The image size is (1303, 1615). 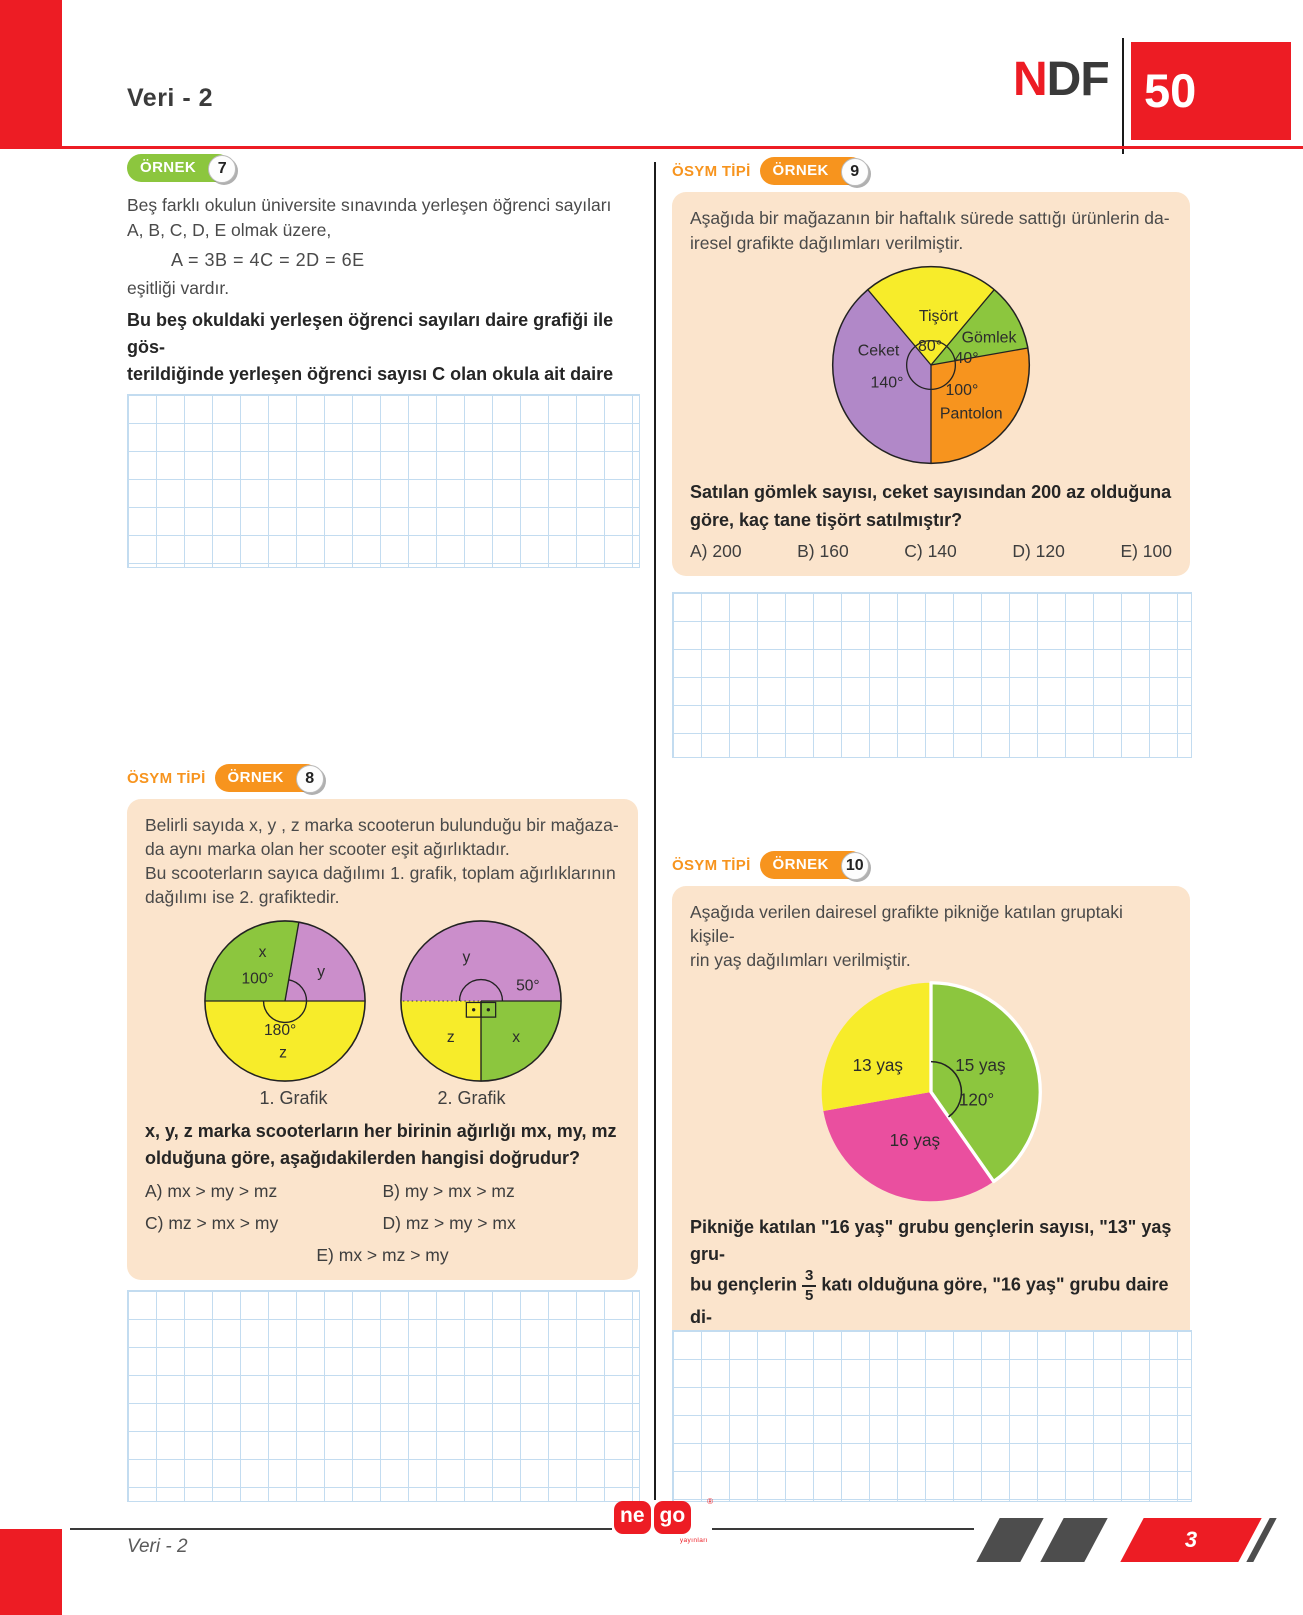 What do you see at coordinates (382, 168) in the screenshot?
I see `example-7-badge: ÖRNEK 7` at bounding box center [382, 168].